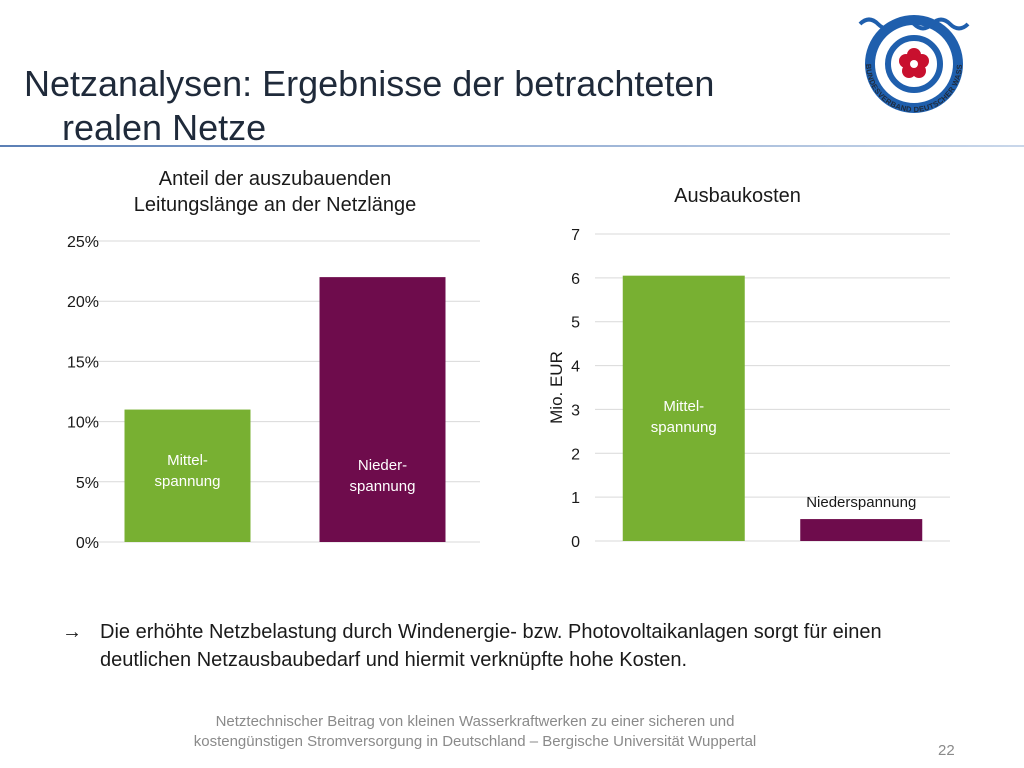 This screenshot has width=1024, height=768. I want to click on flower-icon, so click(914, 63).